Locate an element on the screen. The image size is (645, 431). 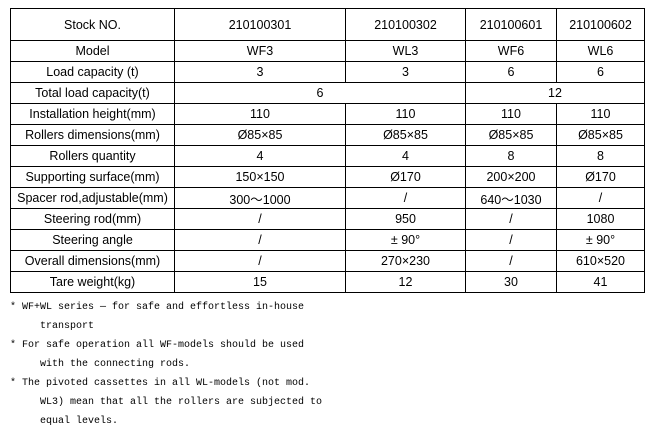
table-cell: 210100302 is located at coordinates (405, 24).